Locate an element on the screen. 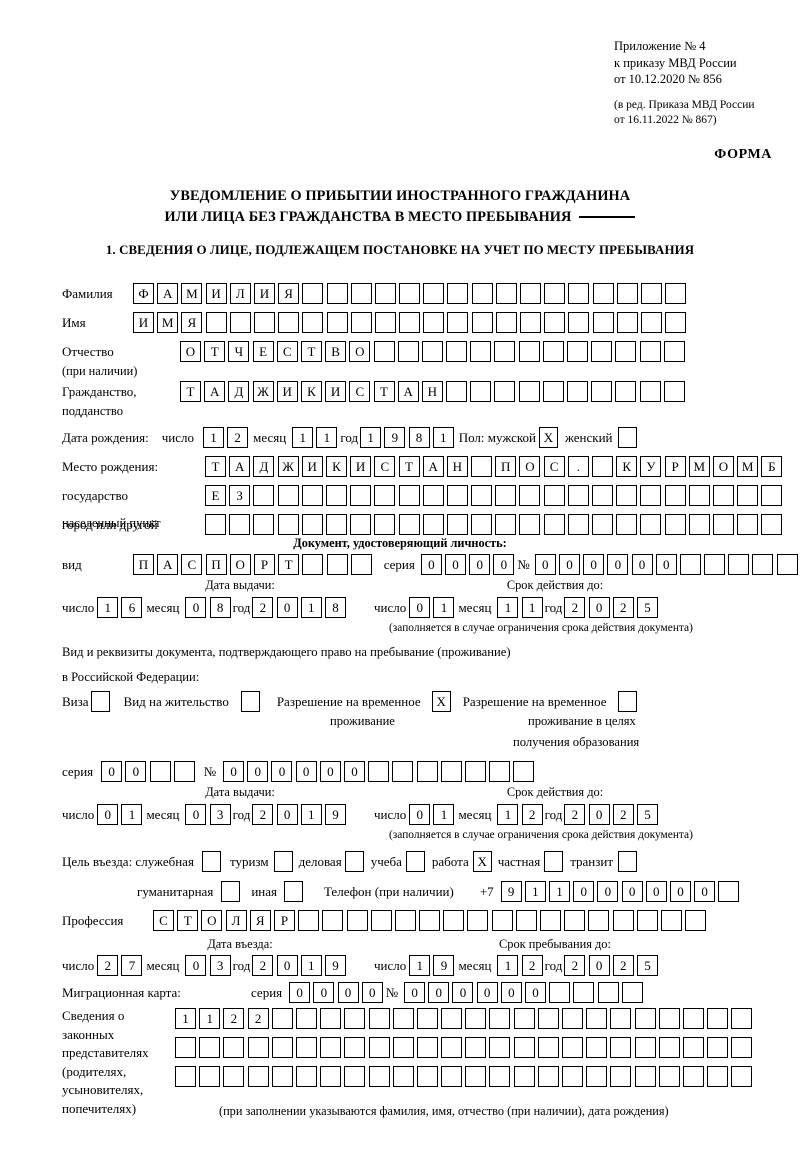 Image resolution: width=800 pixels, height=1163 pixels. char-cell: Л is located at coordinates (240, 293).